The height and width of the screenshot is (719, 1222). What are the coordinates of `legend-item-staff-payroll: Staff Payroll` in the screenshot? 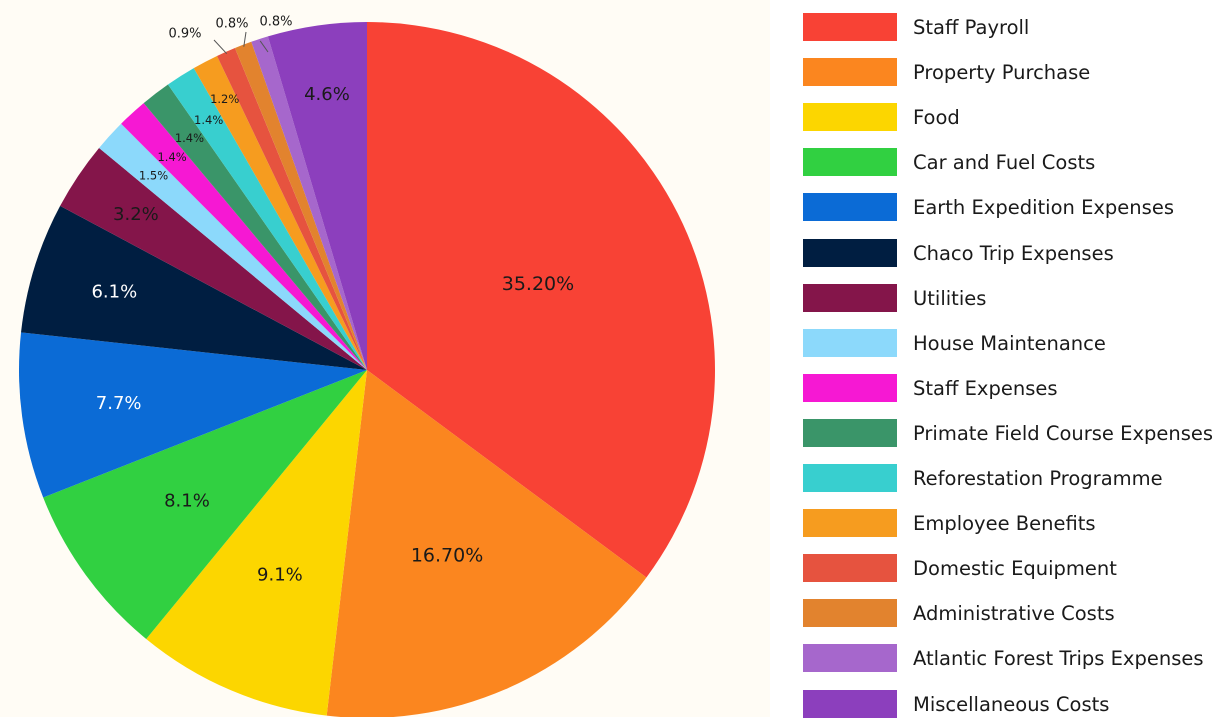 It's located at (1012, 27).